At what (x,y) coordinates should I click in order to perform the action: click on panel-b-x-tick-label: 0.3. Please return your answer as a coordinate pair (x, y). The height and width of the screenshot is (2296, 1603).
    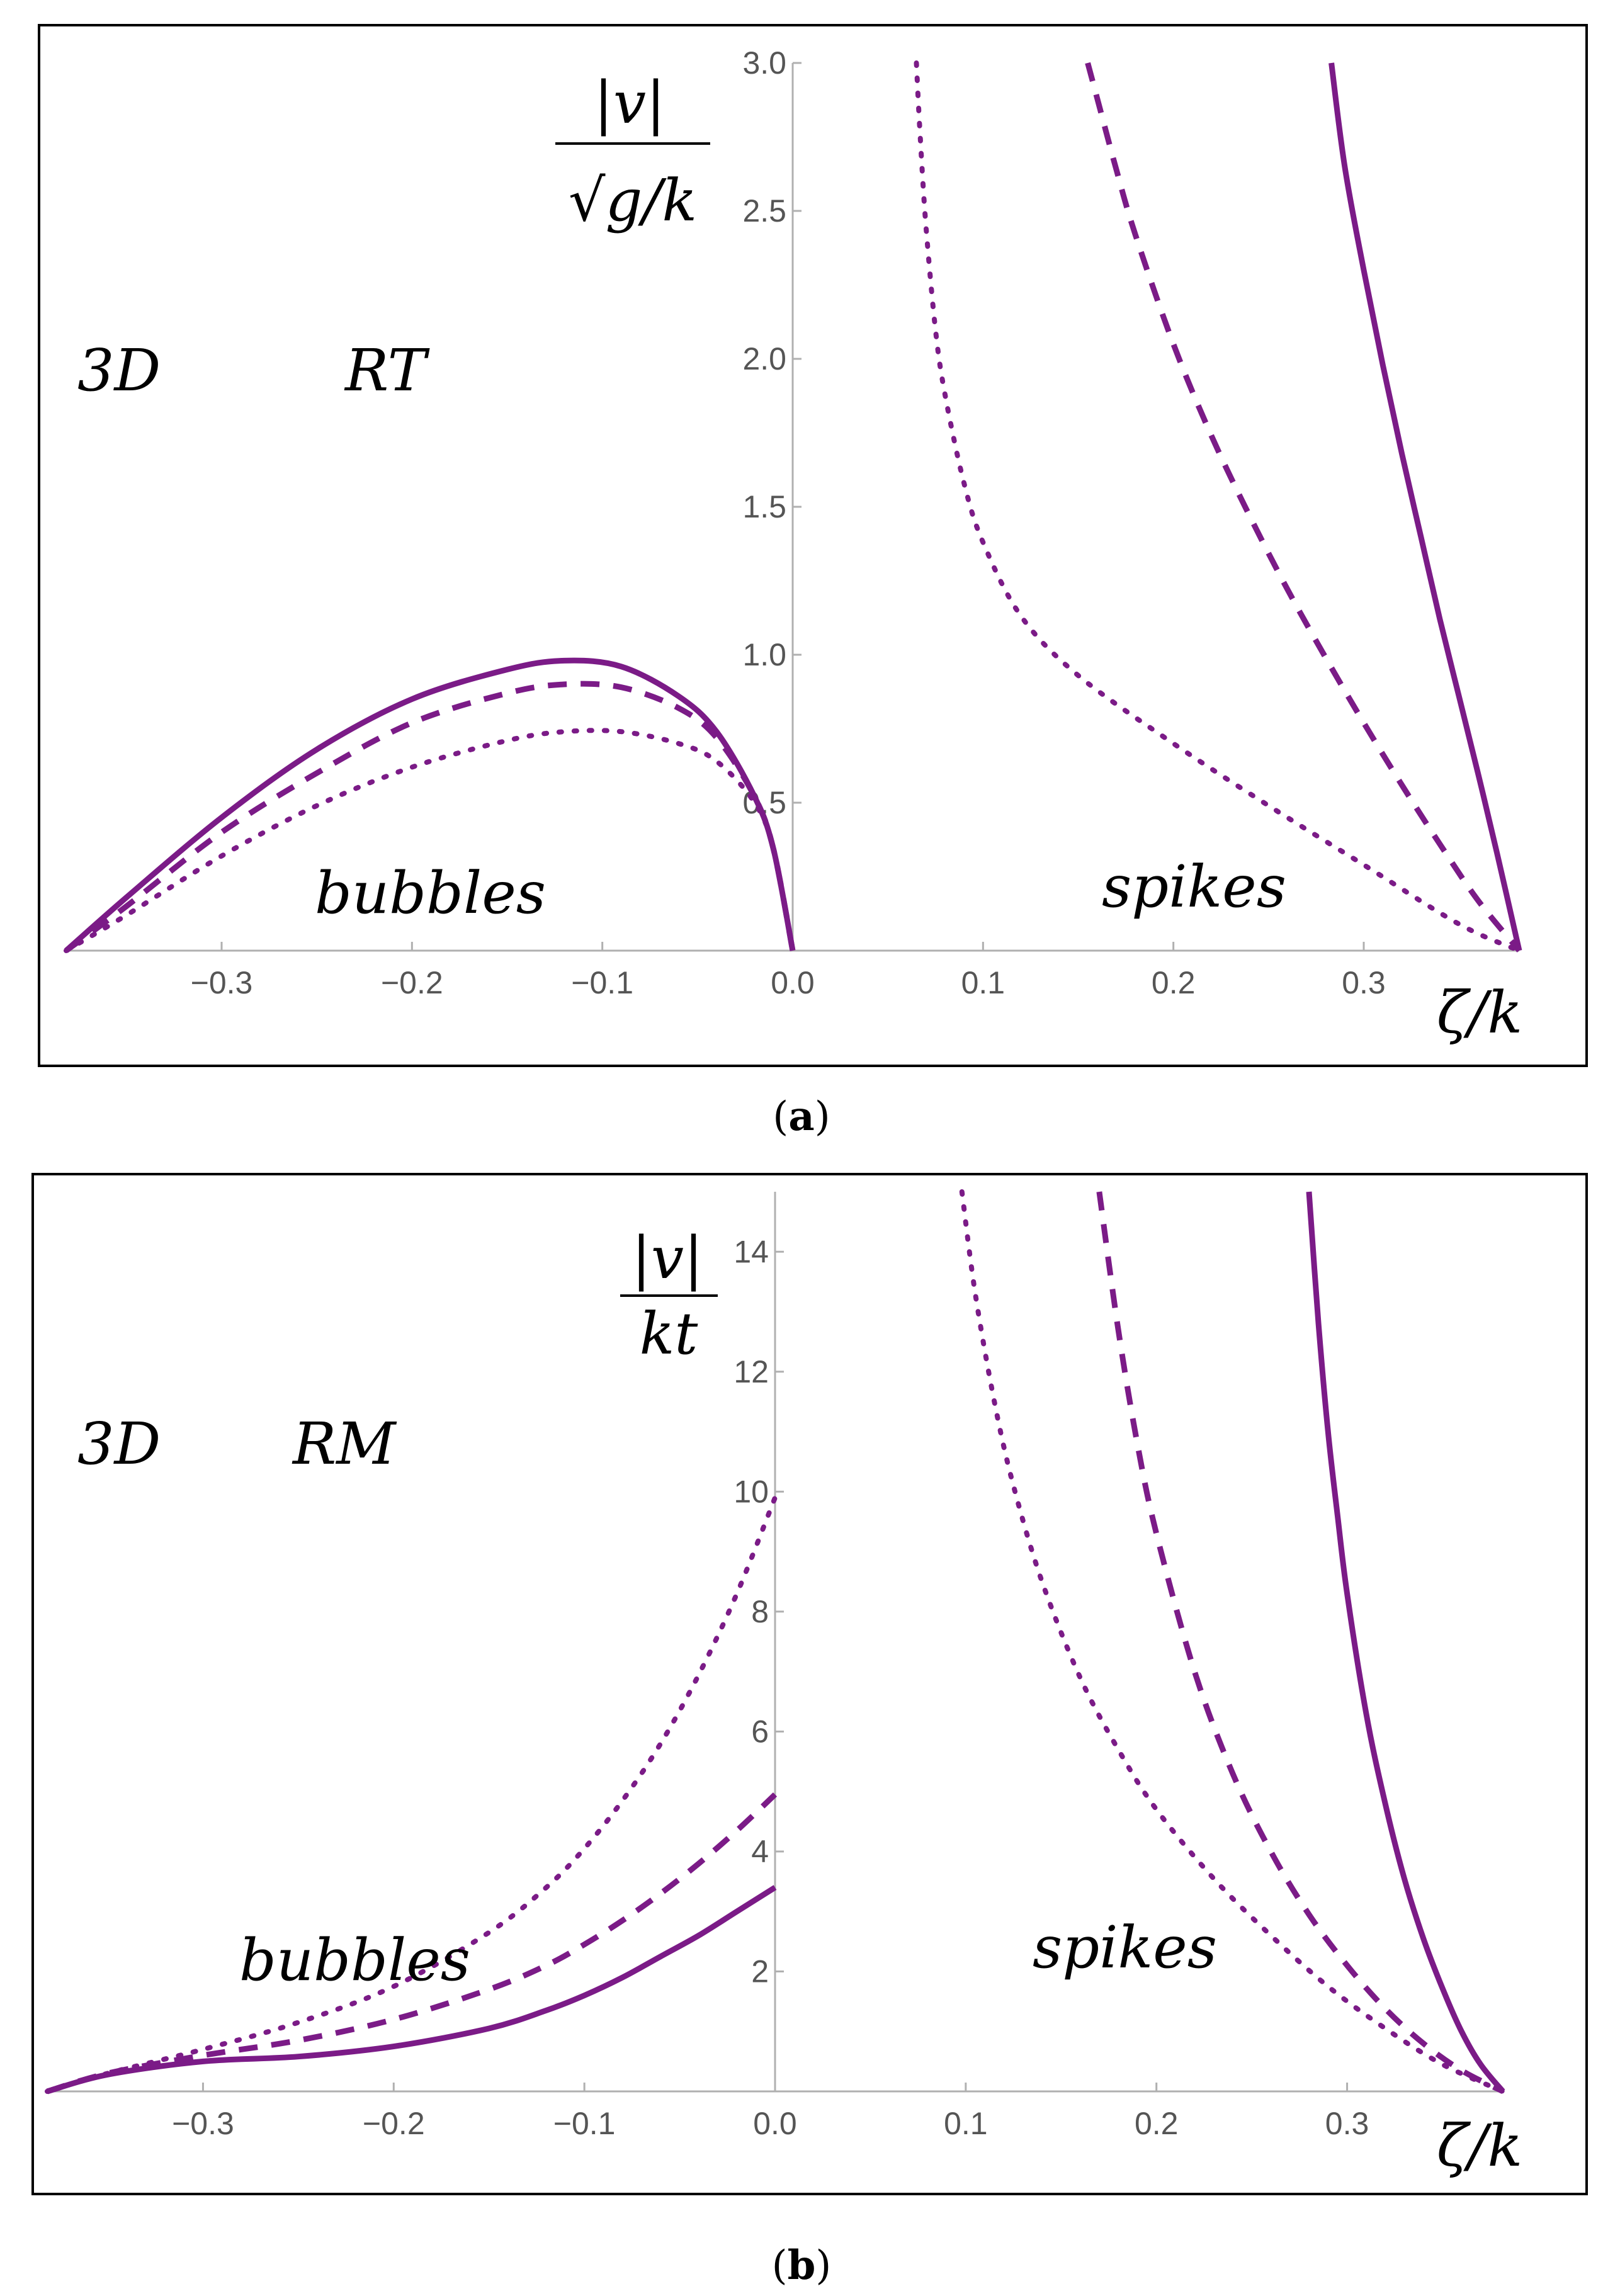
    Looking at the image, I should click on (1347, 2123).